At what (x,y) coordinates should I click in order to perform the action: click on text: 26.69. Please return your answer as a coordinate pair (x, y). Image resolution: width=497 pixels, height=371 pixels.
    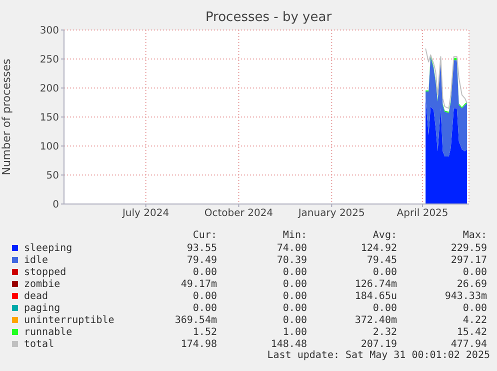
    Looking at the image, I should click on (471, 284).